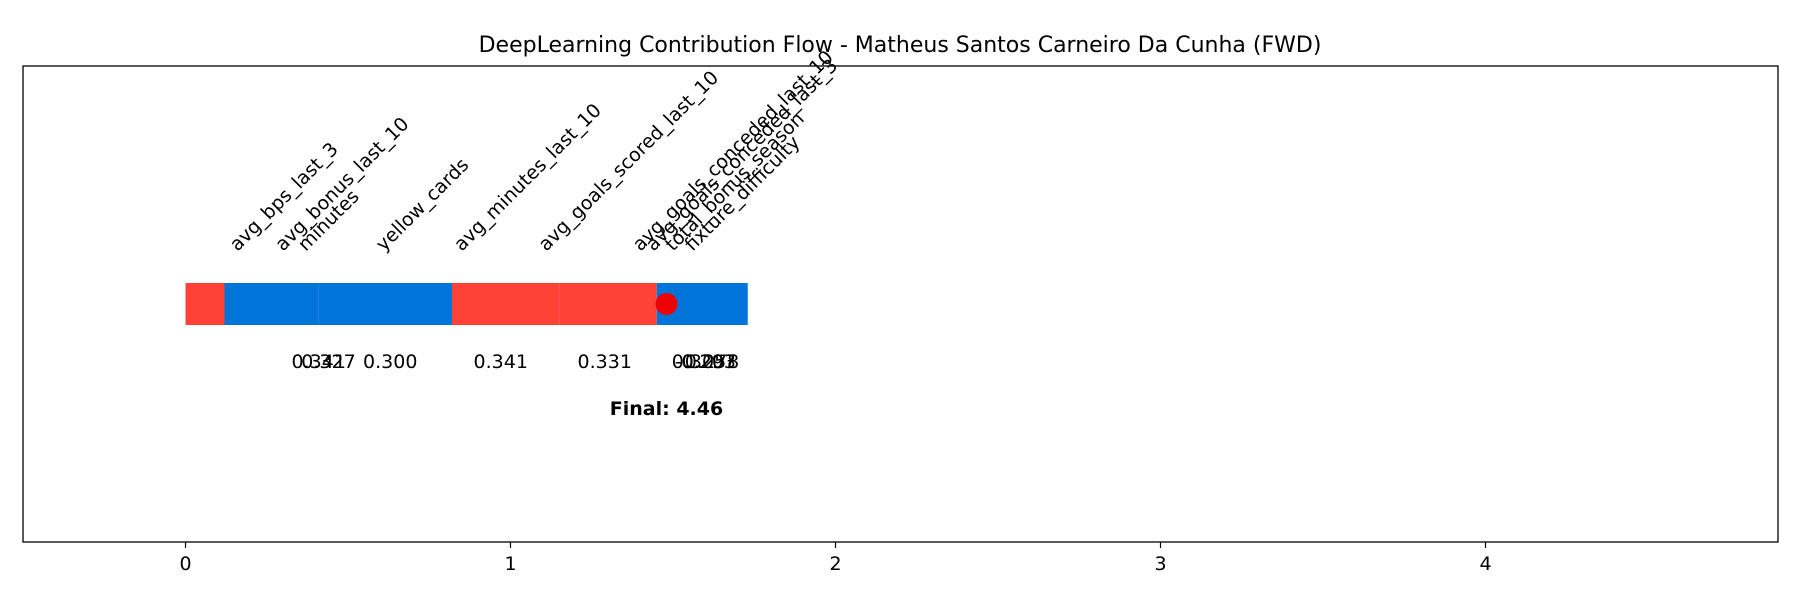  I want to click on value-label: -0.207, so click(705, 362).